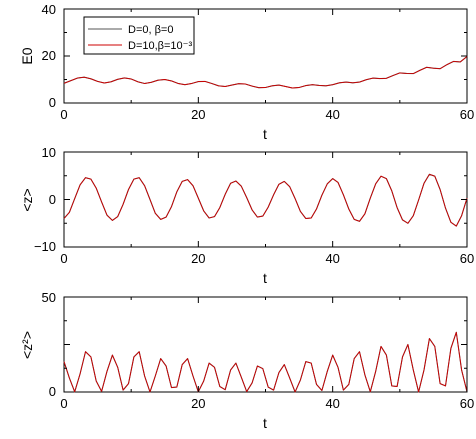 Image resolution: width=476 pixels, height=439 pixels. I want to click on panel-energy-xtick-label: 20, so click(198, 114).